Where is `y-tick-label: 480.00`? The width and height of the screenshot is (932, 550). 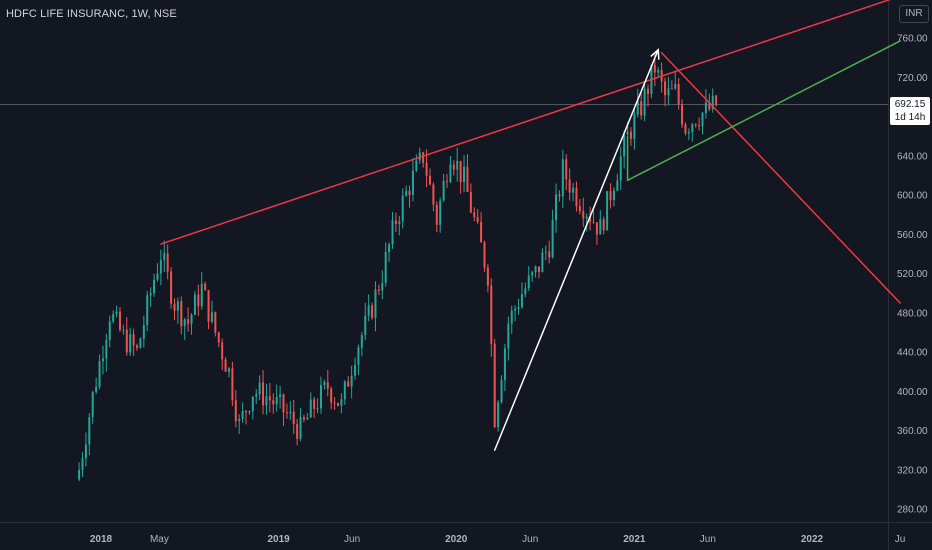 y-tick-label: 480.00 is located at coordinates (912, 313).